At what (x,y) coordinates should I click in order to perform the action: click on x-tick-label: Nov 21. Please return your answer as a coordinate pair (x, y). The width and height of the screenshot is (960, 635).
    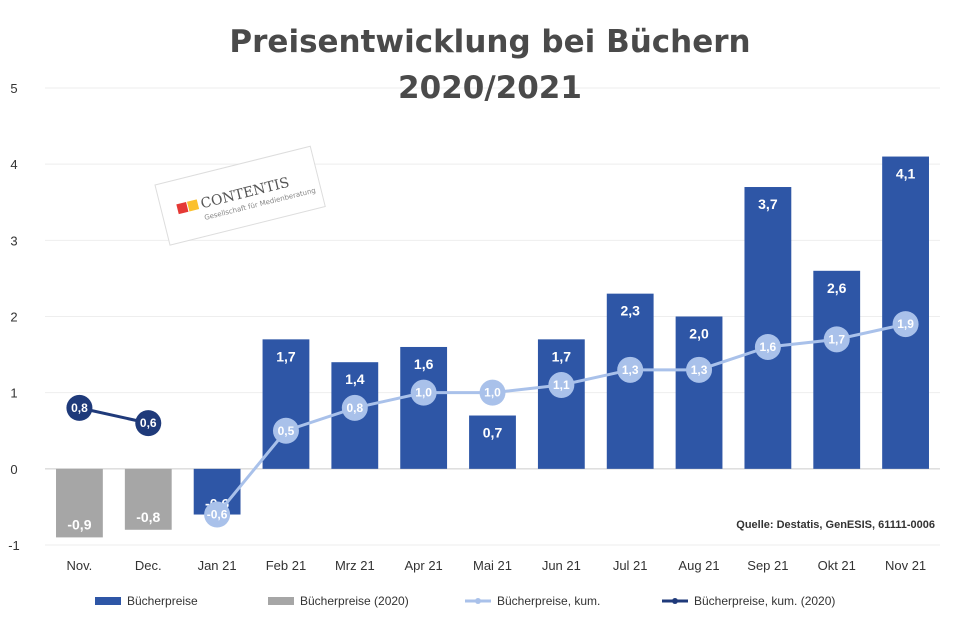
    Looking at the image, I should click on (905, 565).